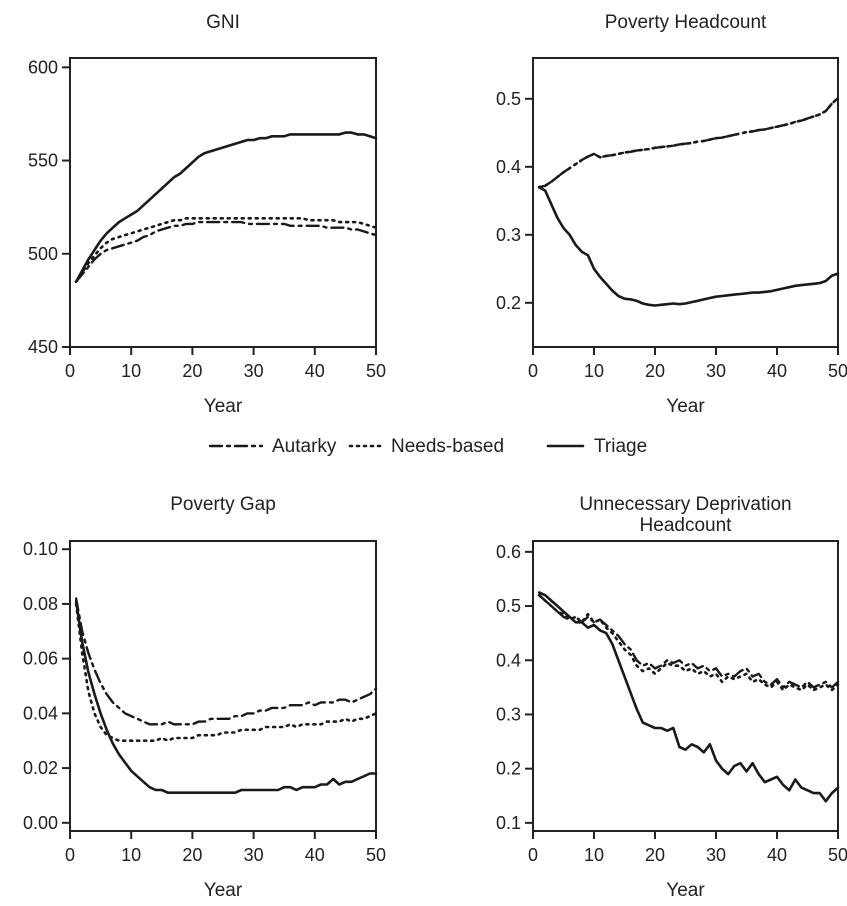 The height and width of the screenshot is (906, 847). Describe the element at coordinates (40, 659) in the screenshot. I see `y-tick-label: 0.06` at that location.